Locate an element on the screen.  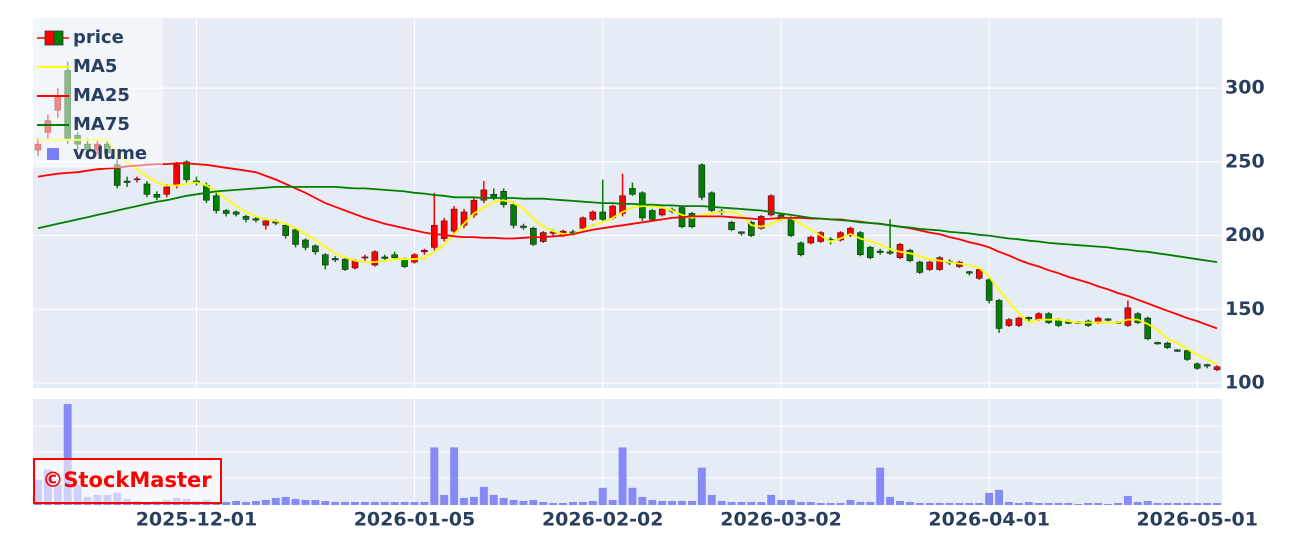
y-tick-label: 100 is located at coordinates (1245, 382).